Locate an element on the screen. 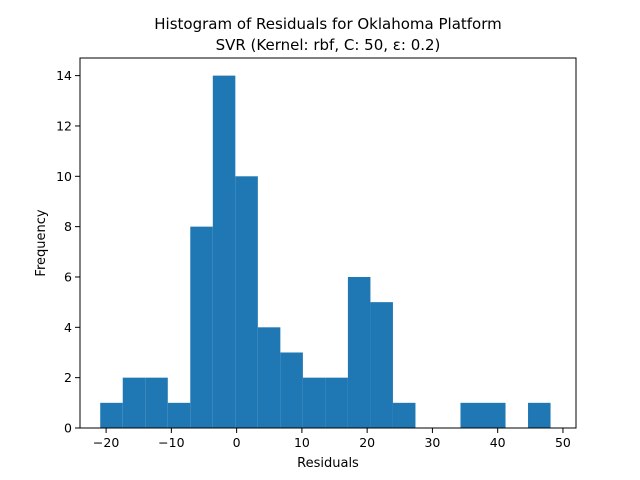 The image size is (640, 480). y-tick-label: 2 is located at coordinates (68, 377).